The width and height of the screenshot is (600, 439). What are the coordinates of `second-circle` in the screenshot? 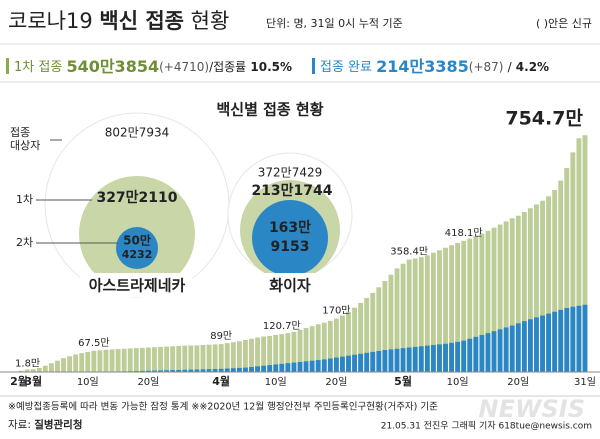 It's located at (137, 248).